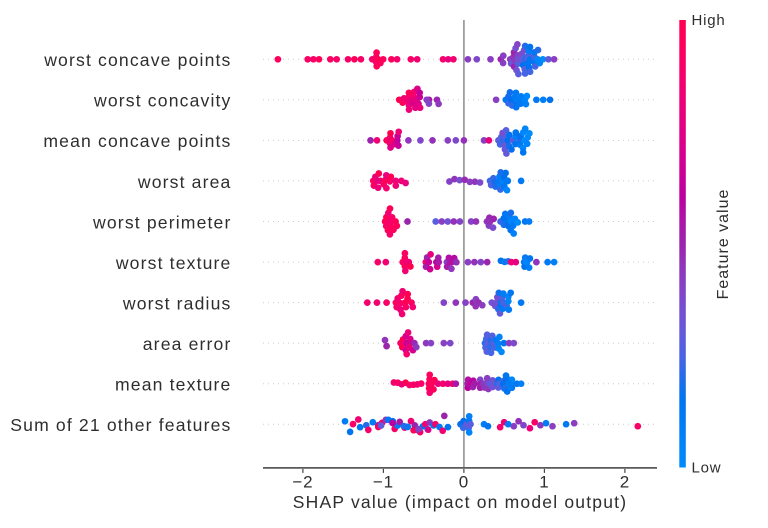  I want to click on svg-text: worst perimeter, so click(161, 222).